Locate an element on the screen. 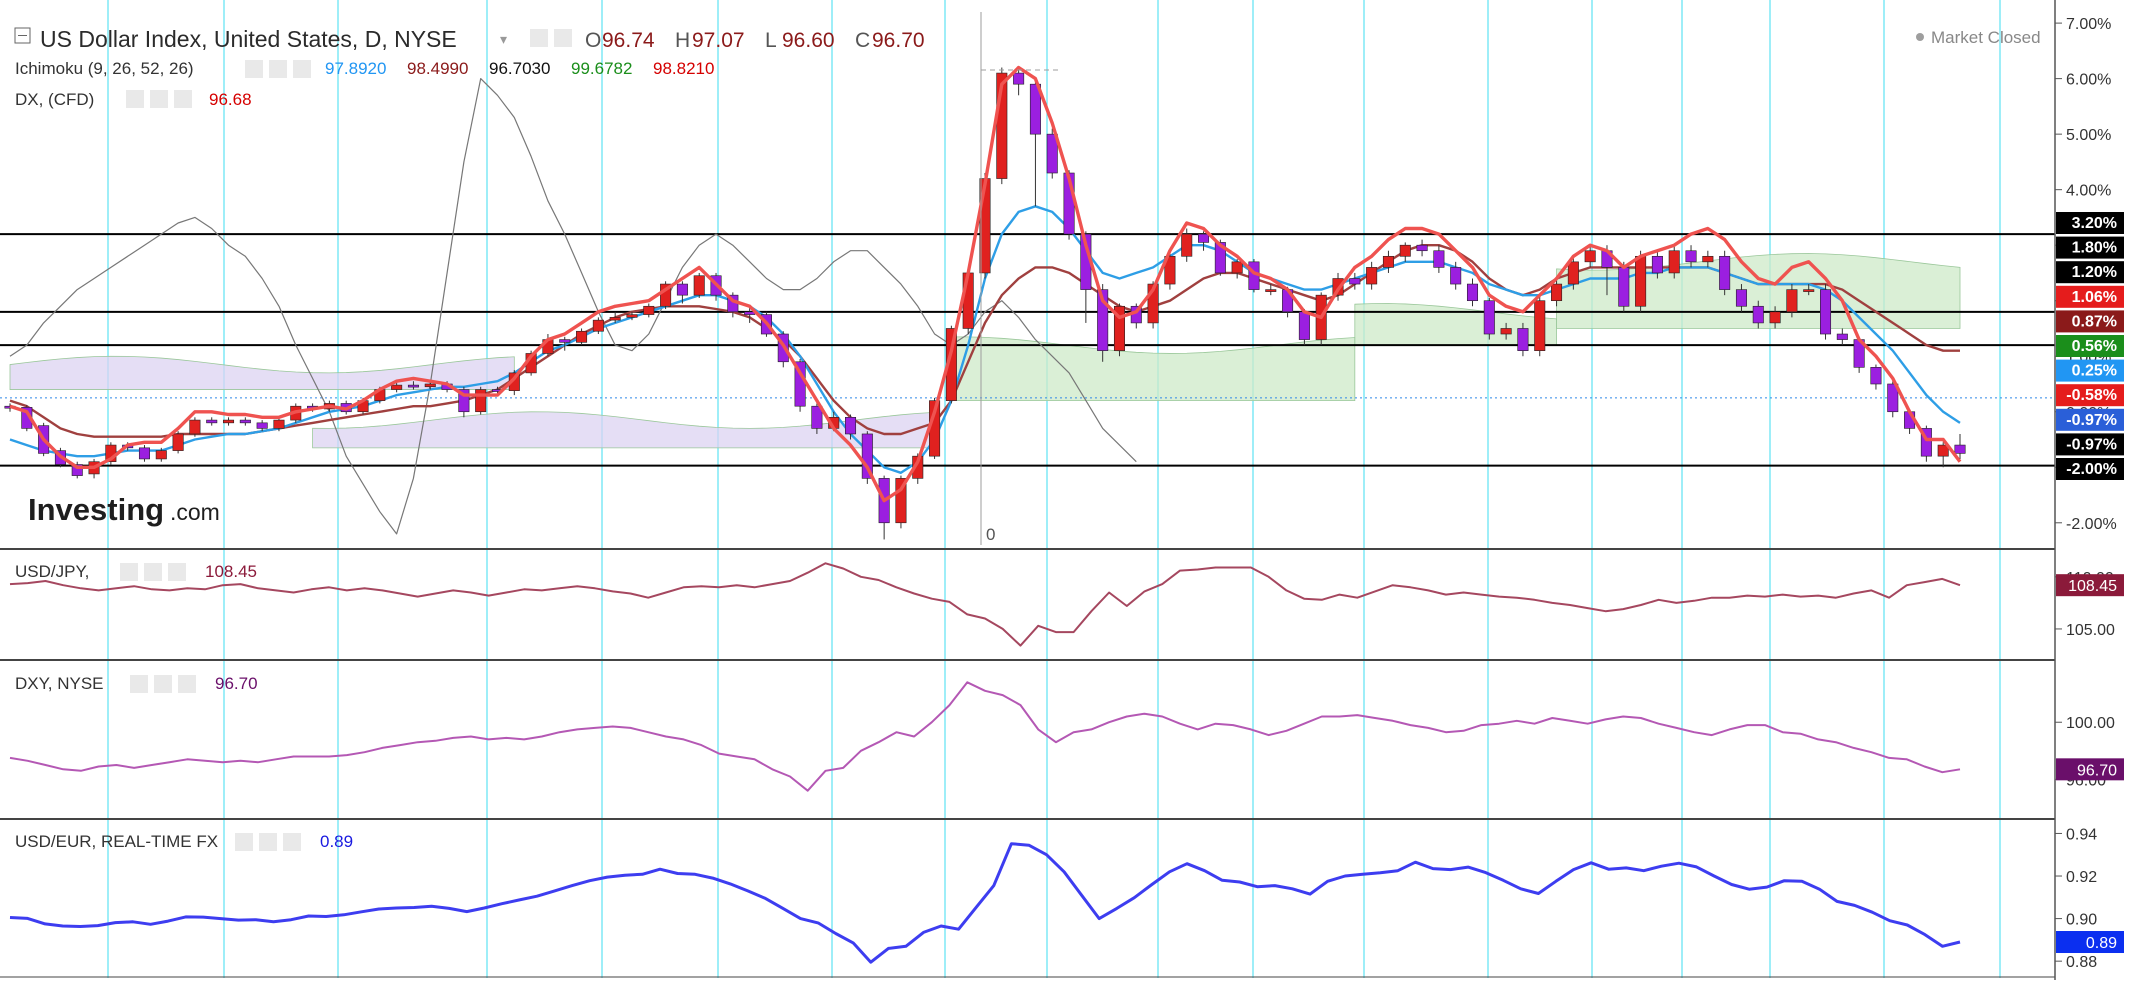  pane-0-eye-icon is located at coordinates (129, 572).